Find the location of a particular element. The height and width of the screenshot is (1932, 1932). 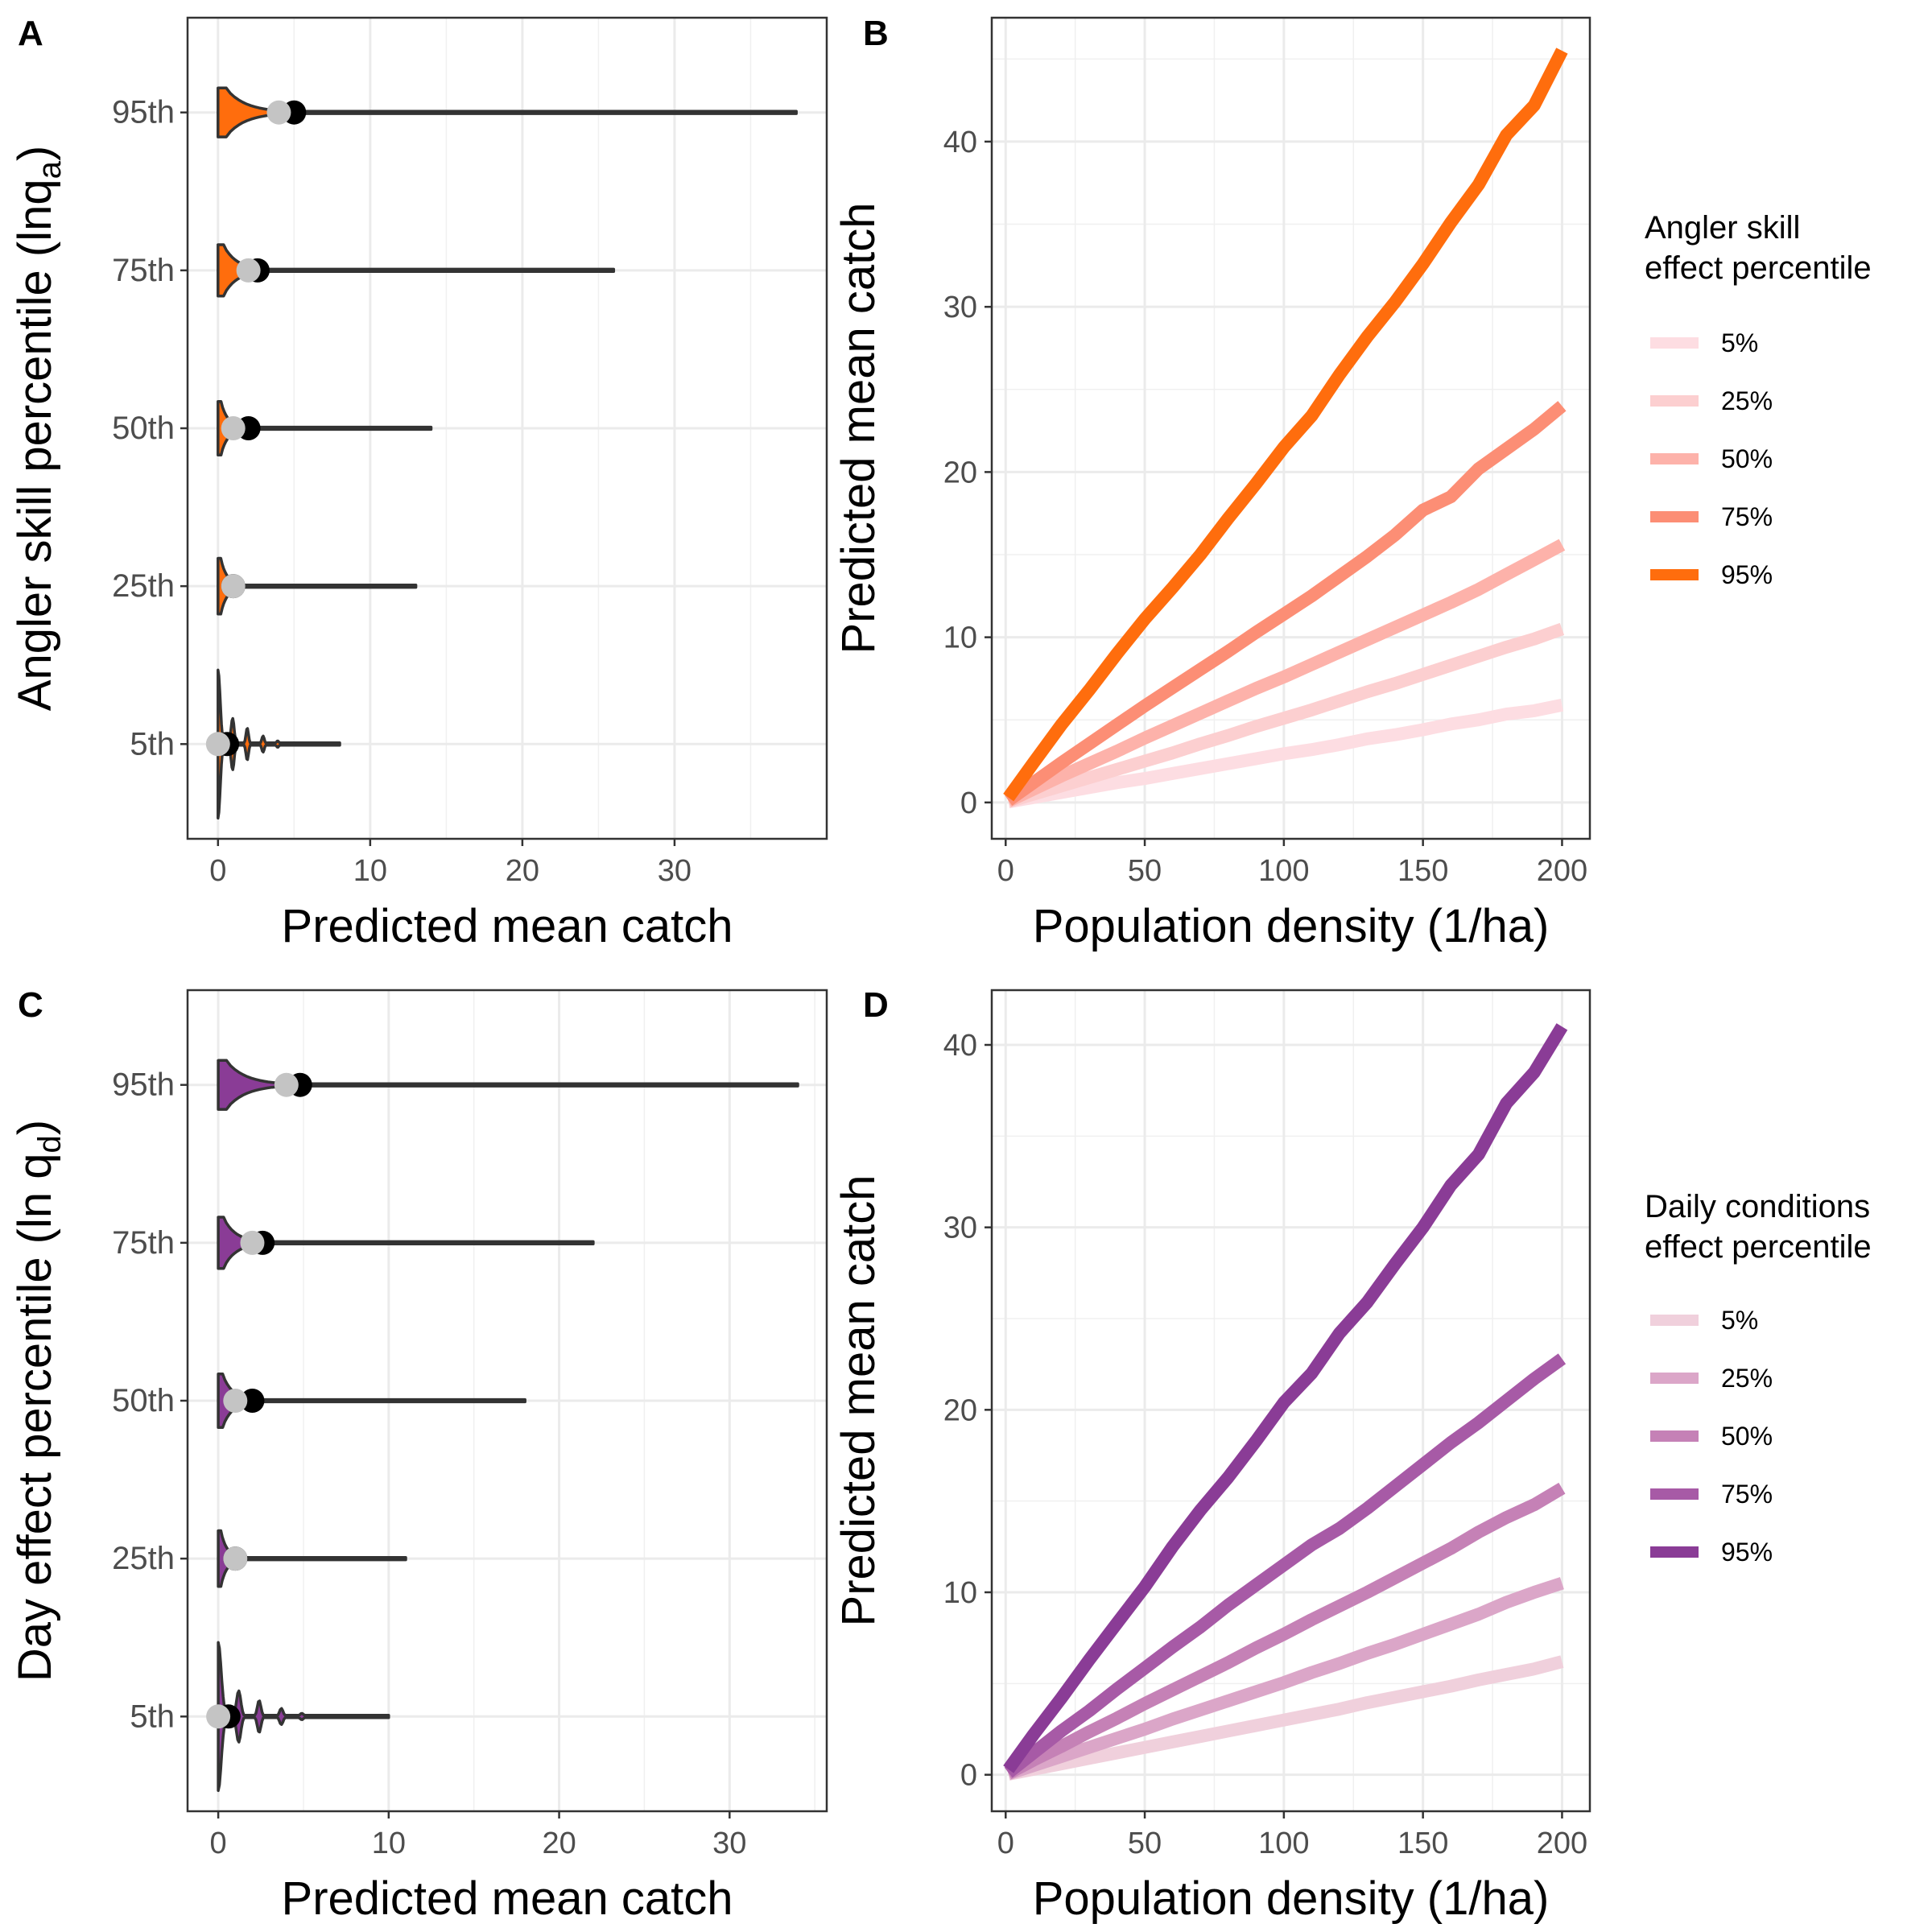

legend-label: 25% is located at coordinates (1747, 1378).